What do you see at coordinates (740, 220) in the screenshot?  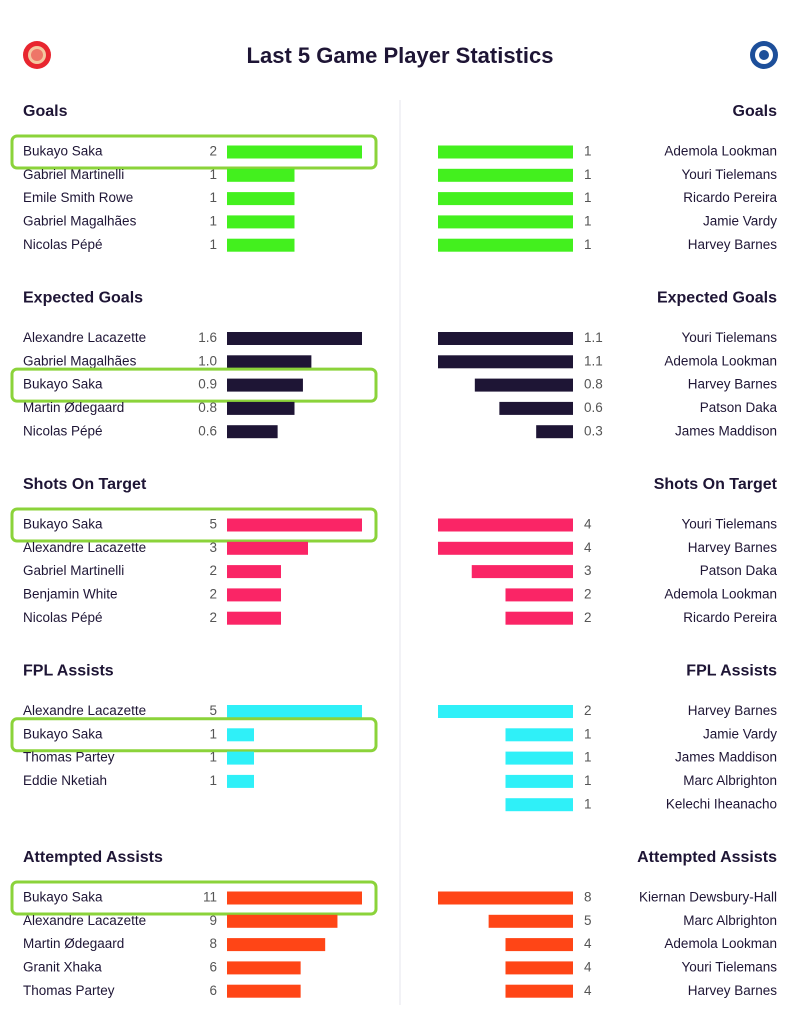 I see `player-name: Jamie Vardy` at bounding box center [740, 220].